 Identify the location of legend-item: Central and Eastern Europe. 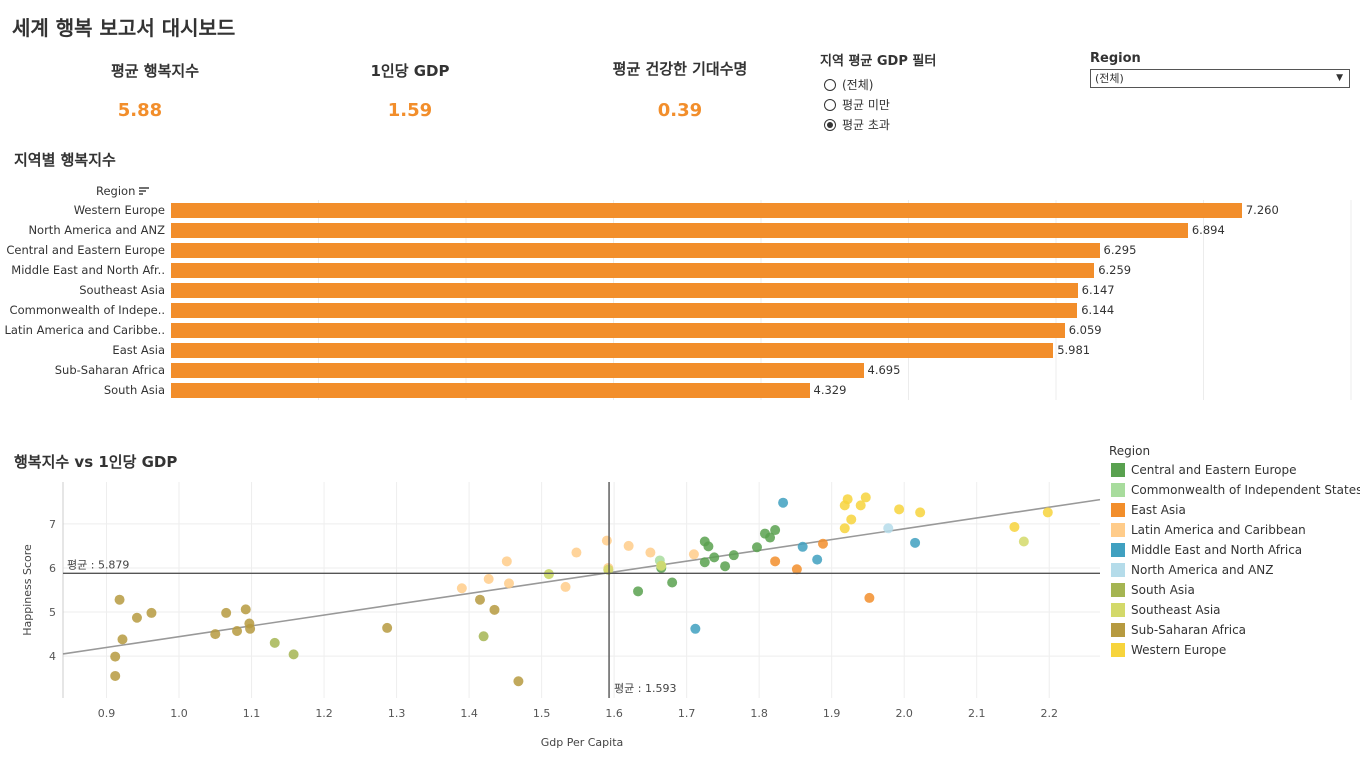
(1204, 470).